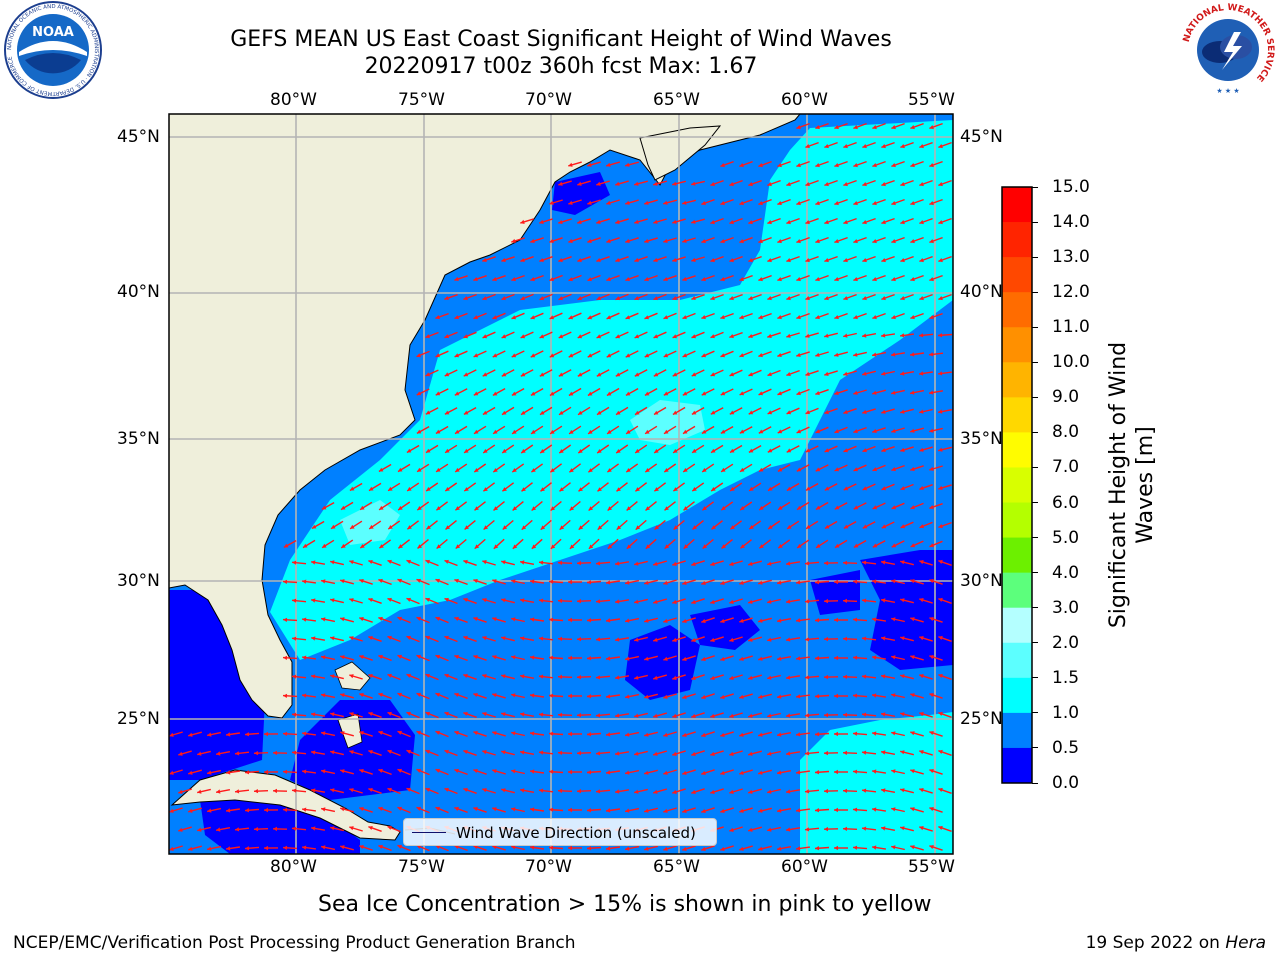  Describe the element at coordinates (1071, 292) in the screenshot. I see `colorbar-tick-label: 12.0` at that location.